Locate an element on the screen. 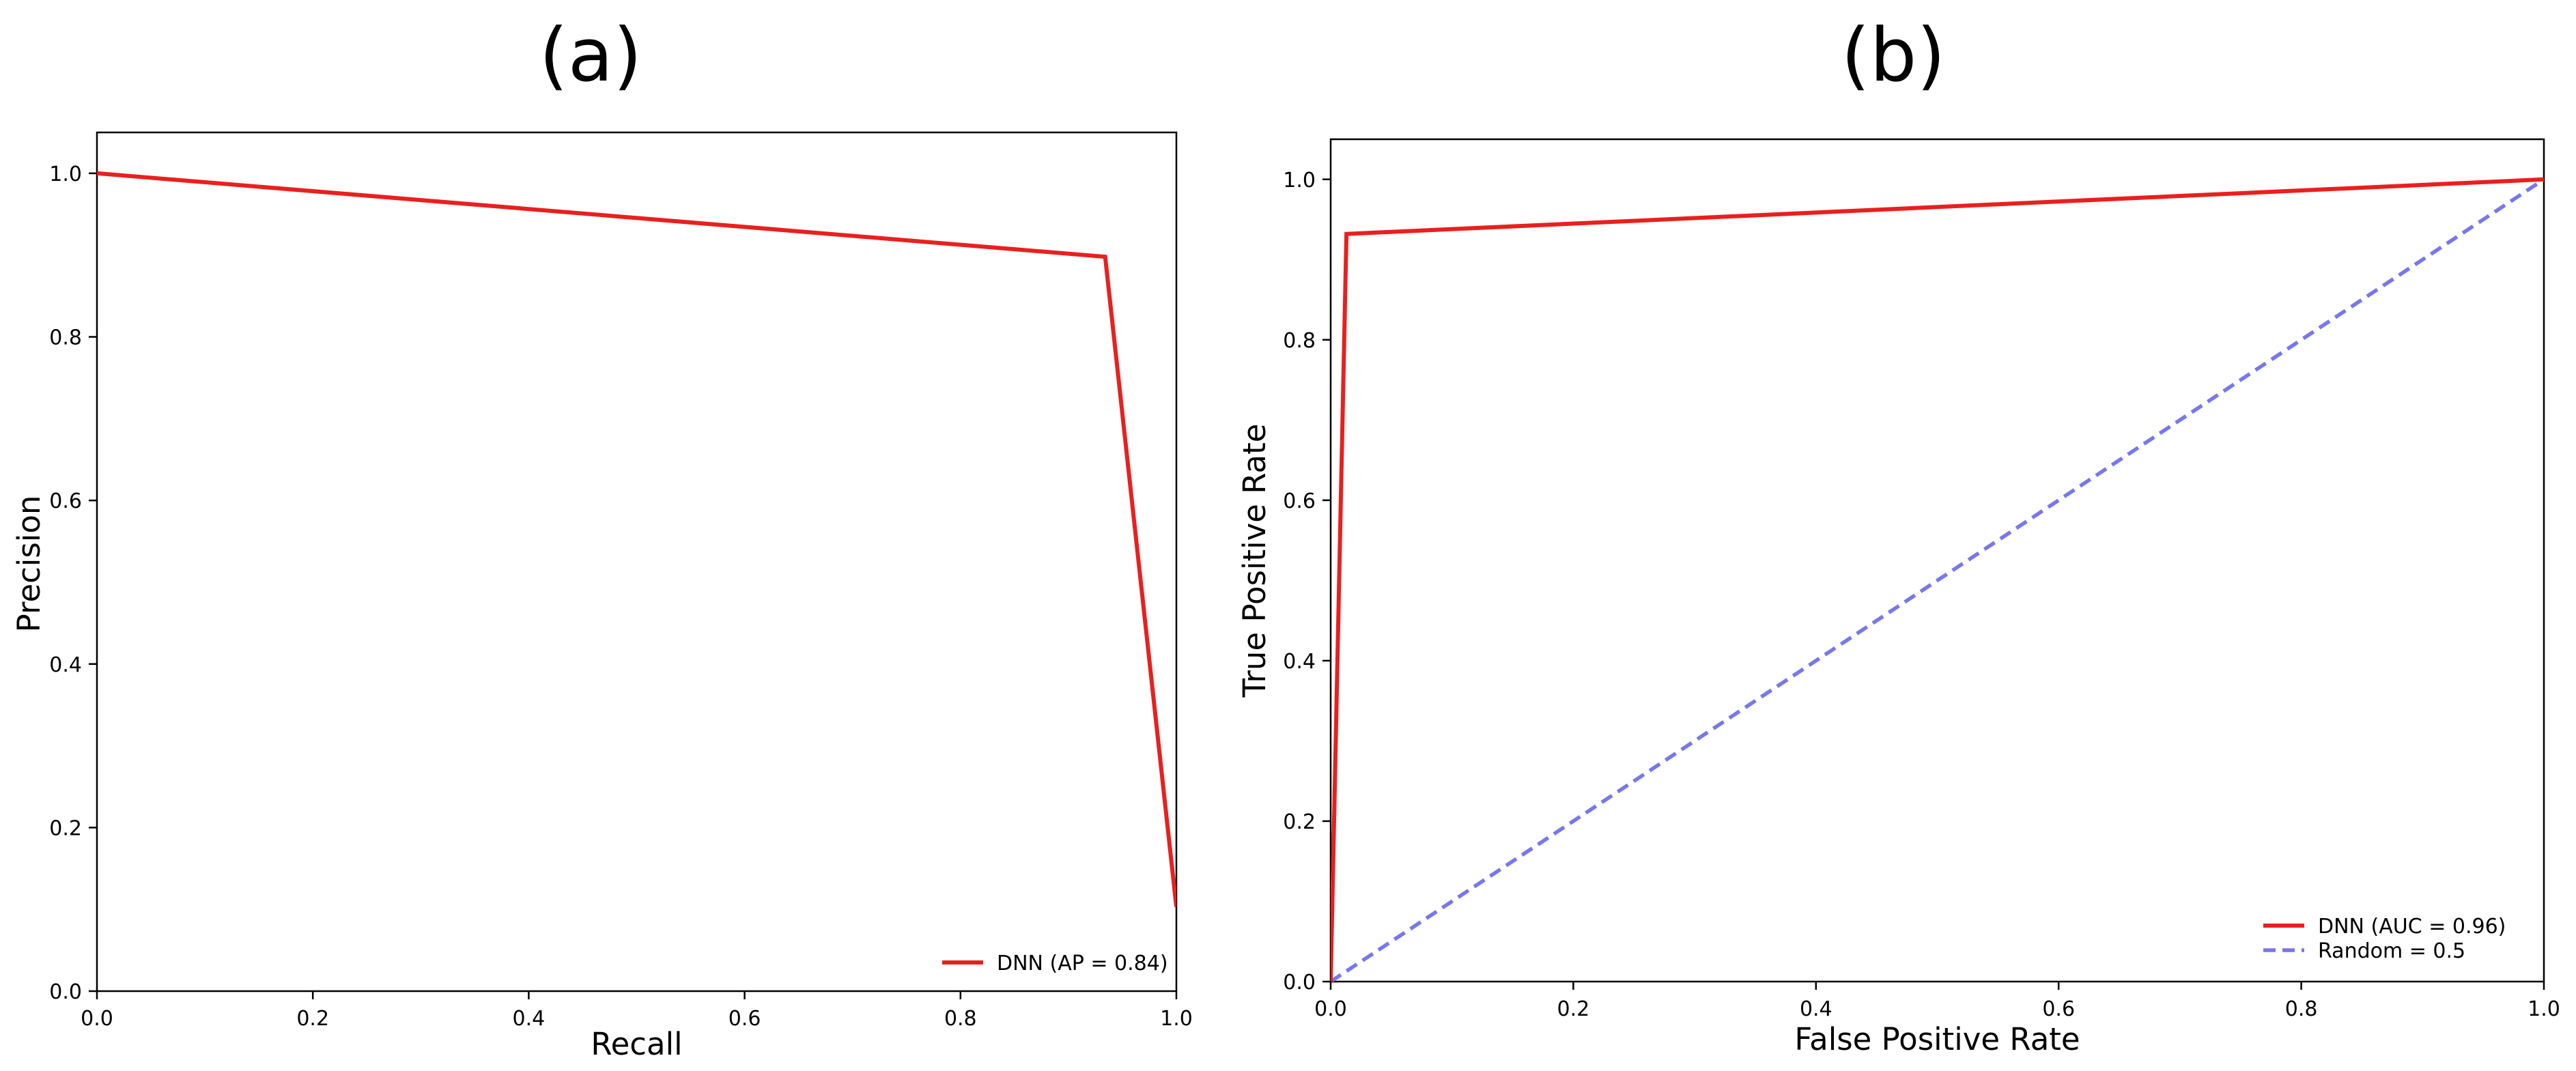 This screenshot has height=1071, width=2576. chart-title: (b) is located at coordinates (1893, 55).